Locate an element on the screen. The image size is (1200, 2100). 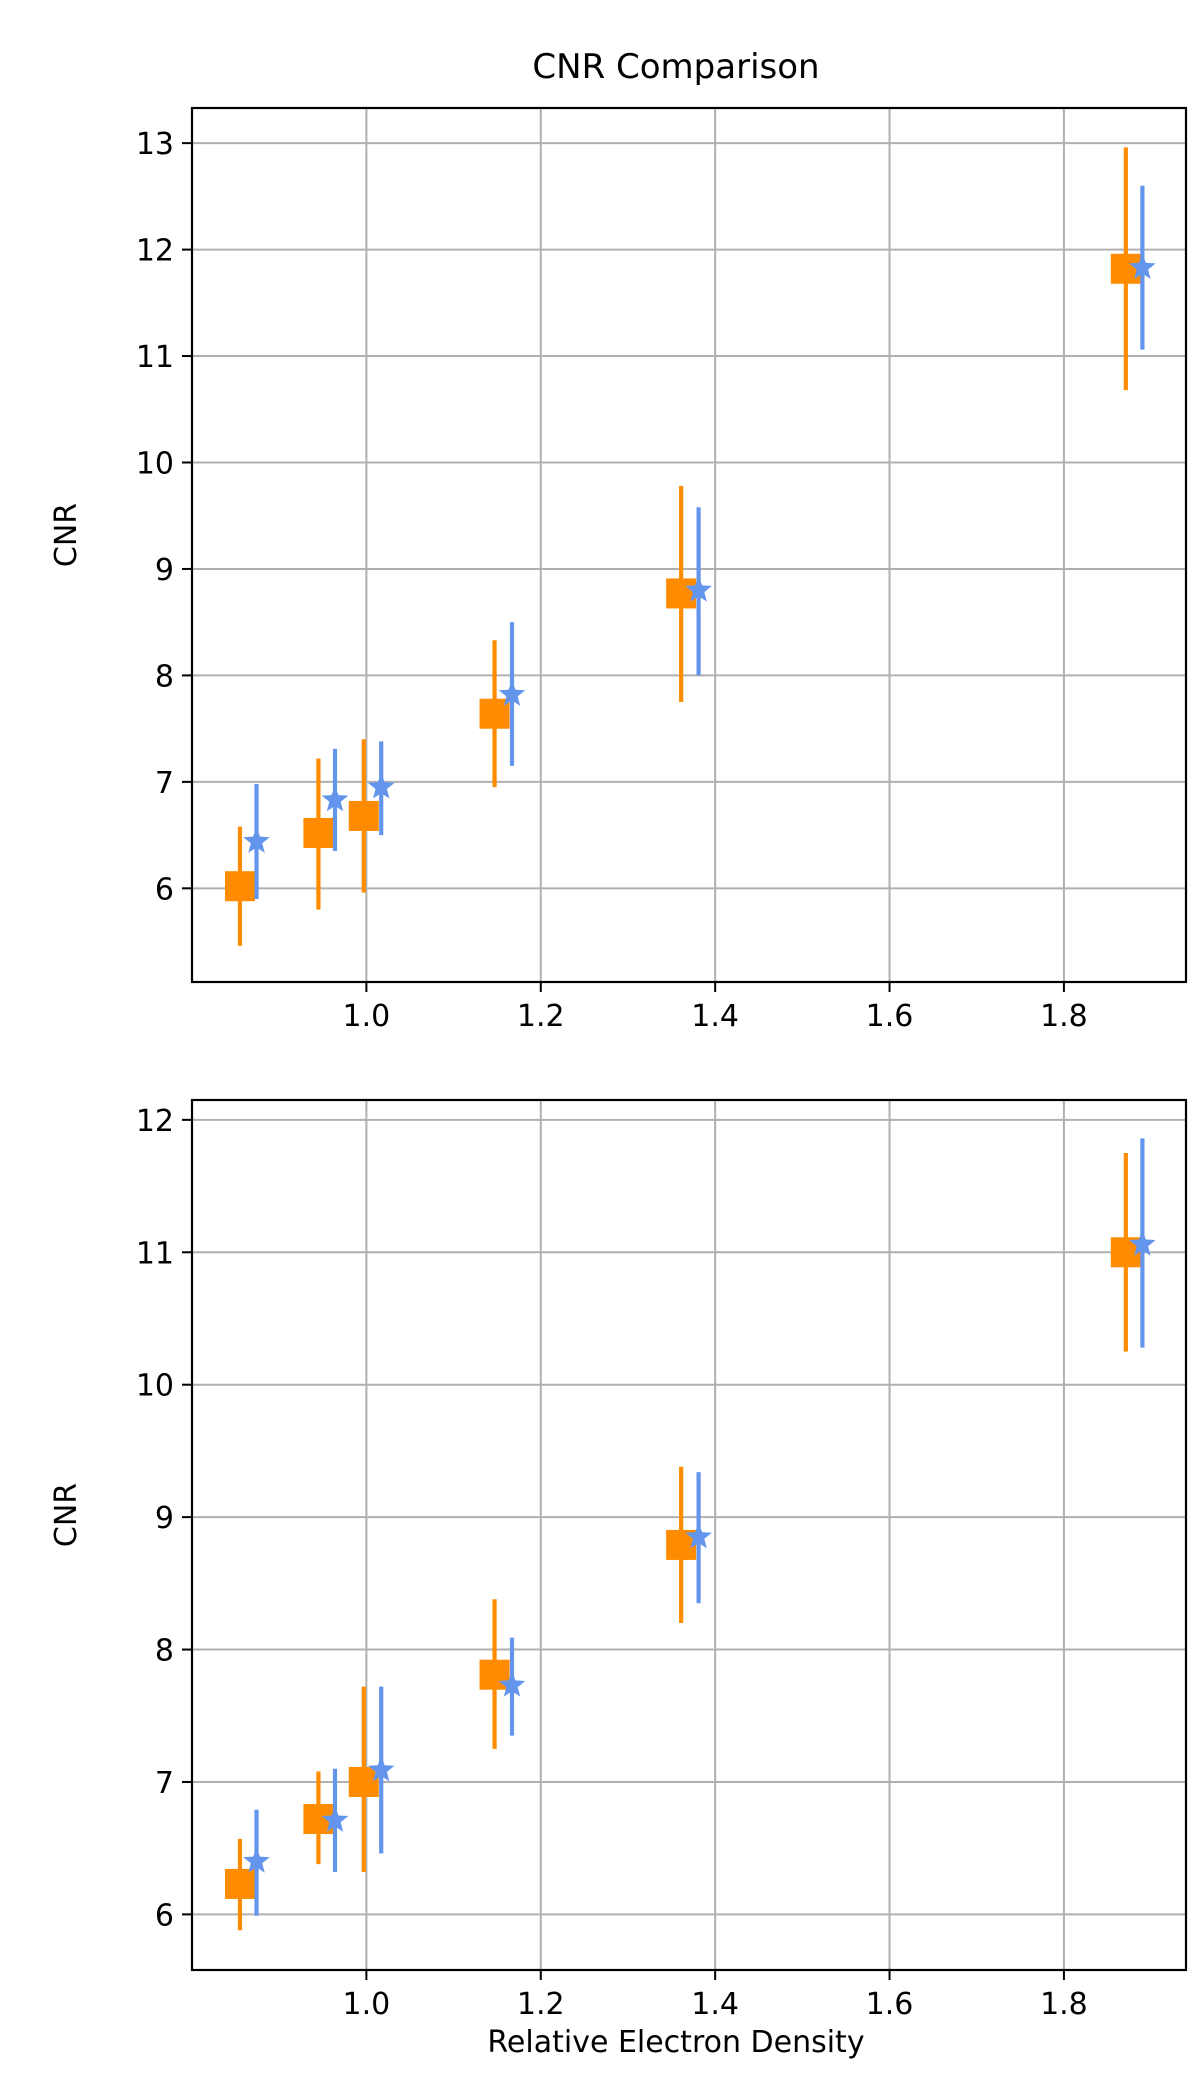
chart-title: CNR Comparison is located at coordinates (675, 67).